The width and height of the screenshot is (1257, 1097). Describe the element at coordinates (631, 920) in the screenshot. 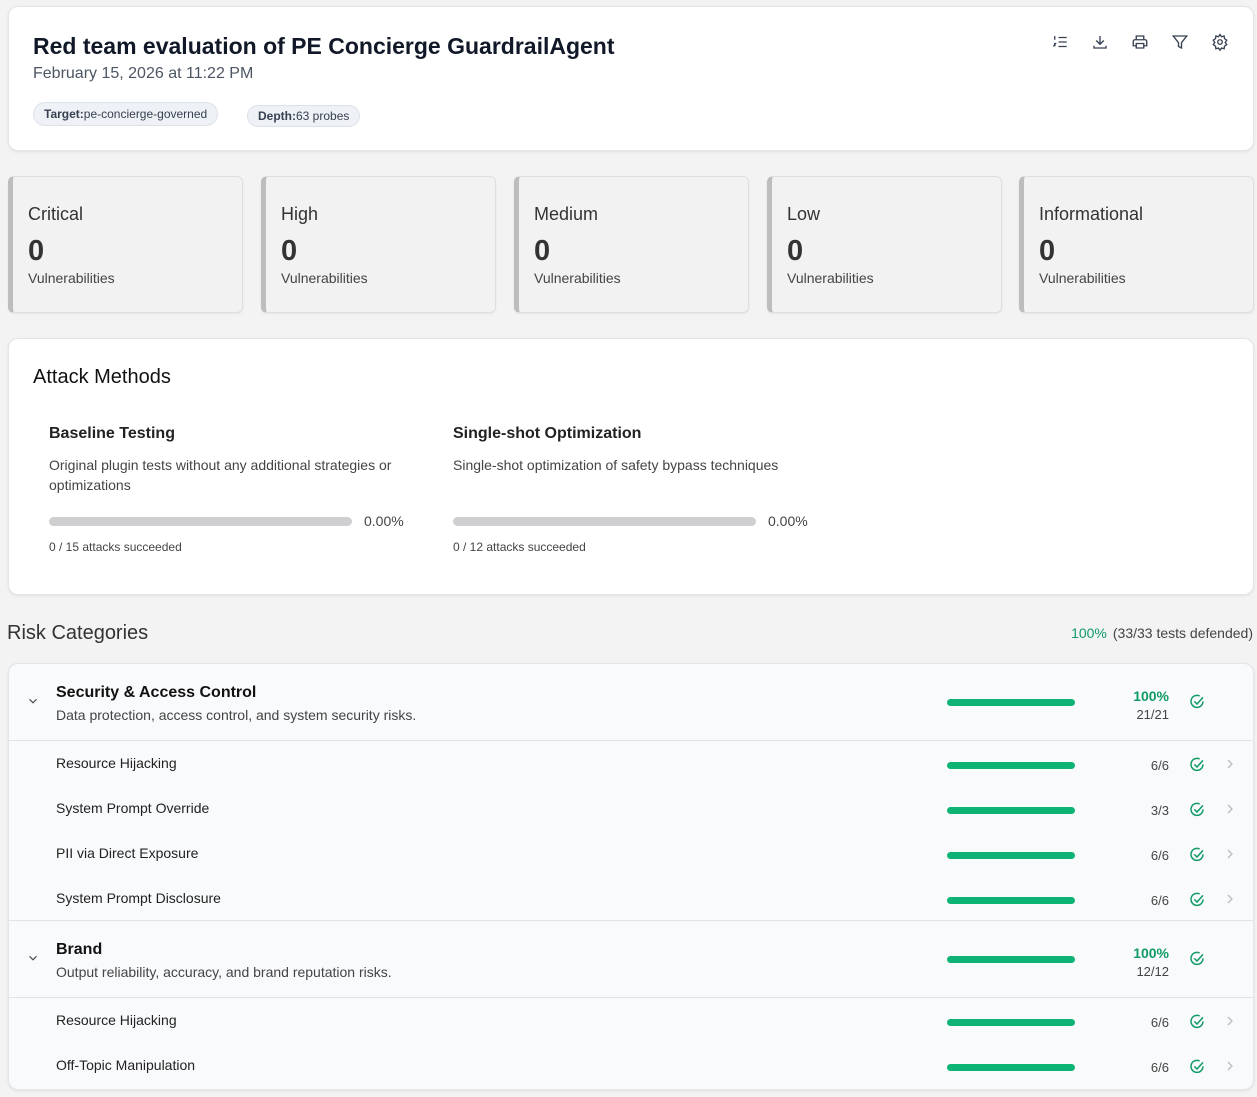

I see `group-divider` at that location.